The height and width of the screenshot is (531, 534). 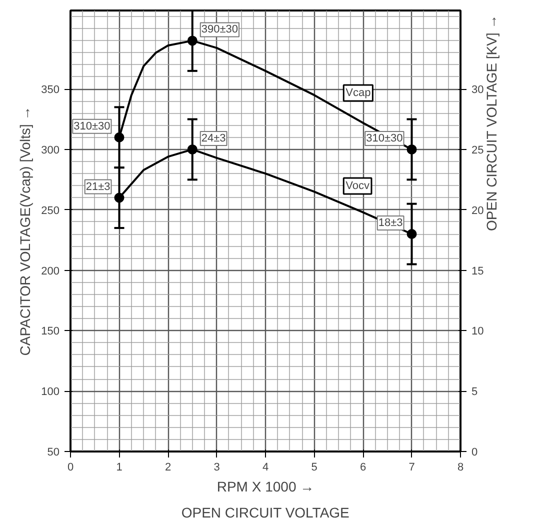 What do you see at coordinates (50, 150) in the screenshot?
I see `y-tick-label: 300` at bounding box center [50, 150].